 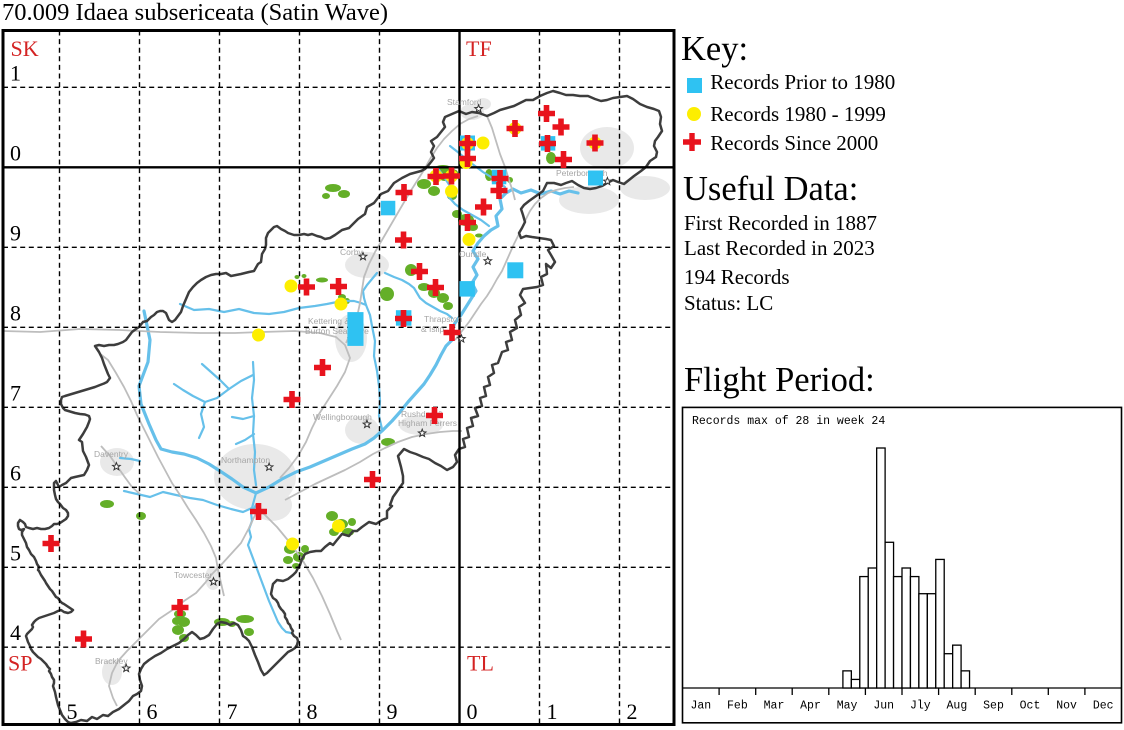 I want to click on svg-text: Corby, so click(x=351, y=252).